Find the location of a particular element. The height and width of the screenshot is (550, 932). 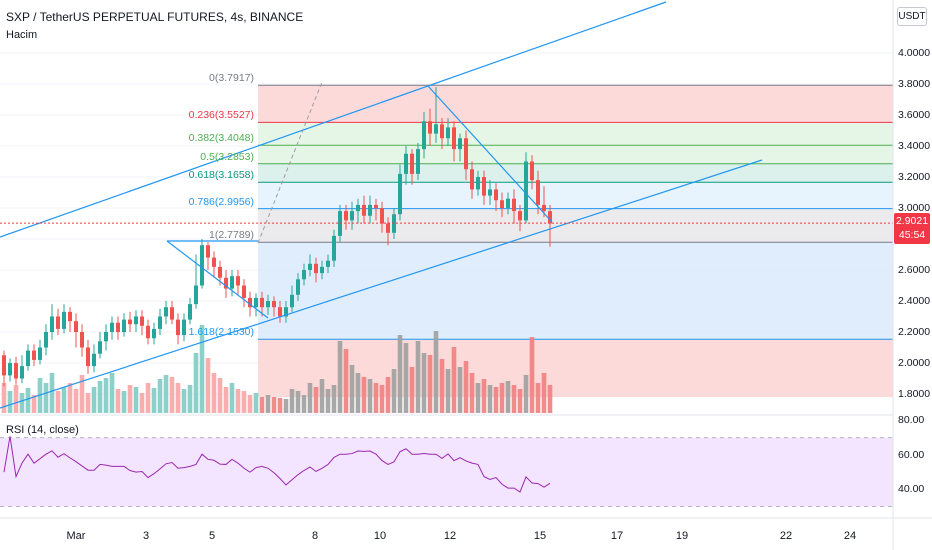

time-tick: 22 is located at coordinates (786, 536).